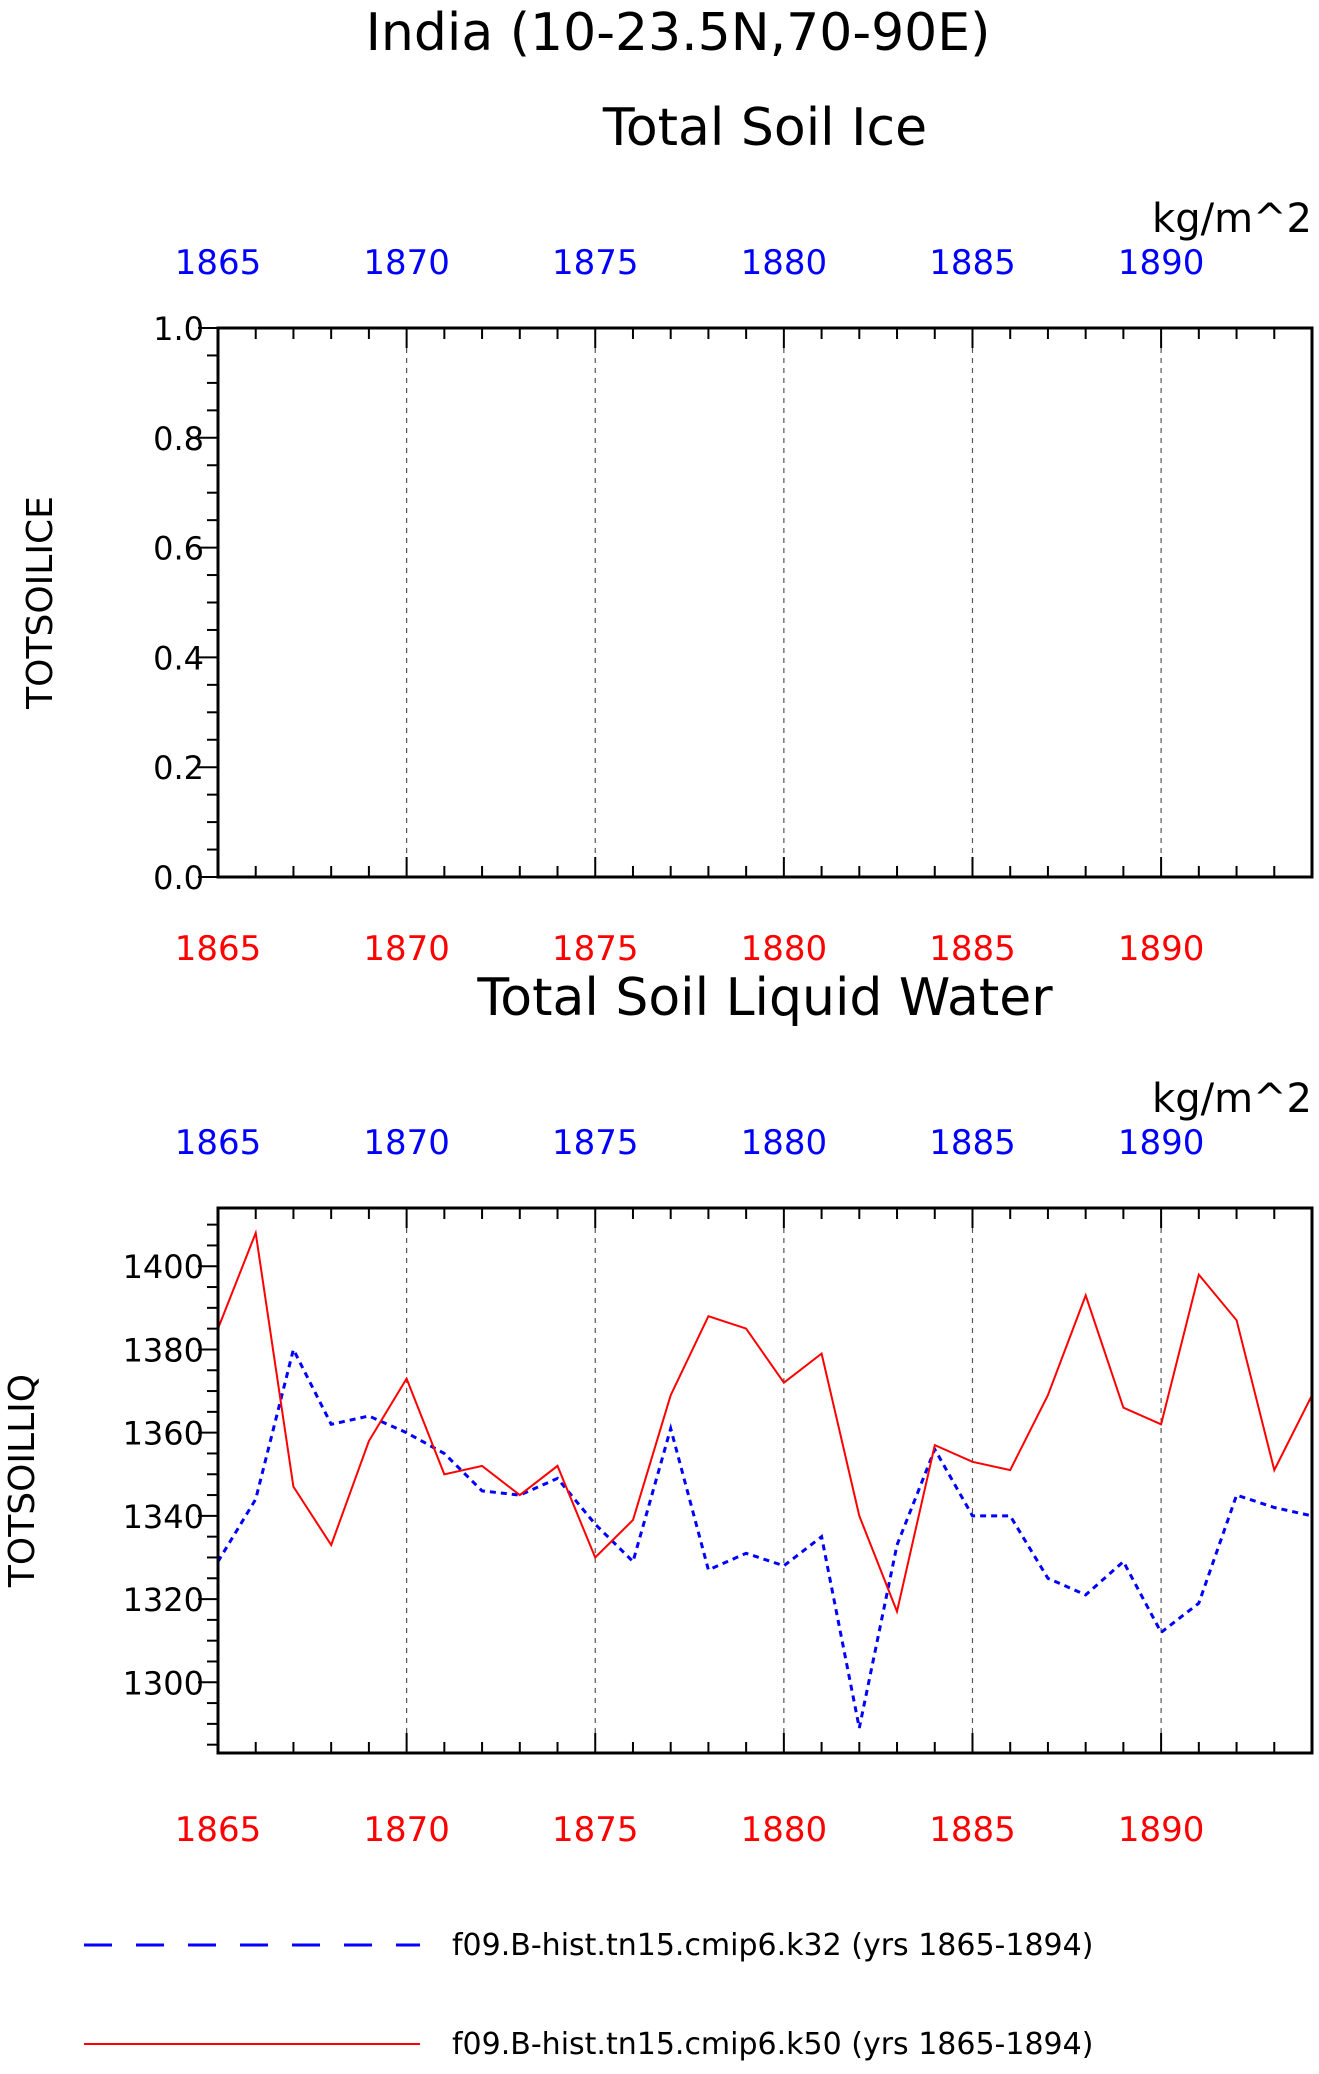  I want to click on y-tick-label: 1.0, so click(178, 329).